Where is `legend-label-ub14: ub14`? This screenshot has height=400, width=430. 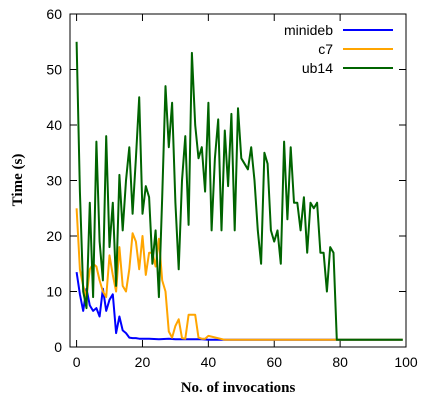 legend-label-ub14: ub14 is located at coordinates (317, 68).